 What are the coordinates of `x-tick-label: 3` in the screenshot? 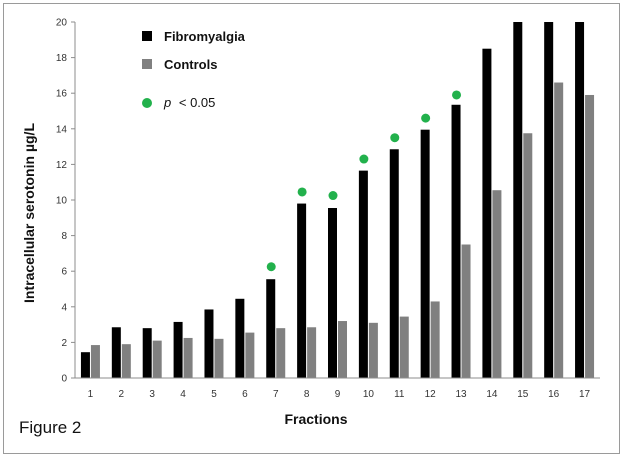 It's located at (152, 394).